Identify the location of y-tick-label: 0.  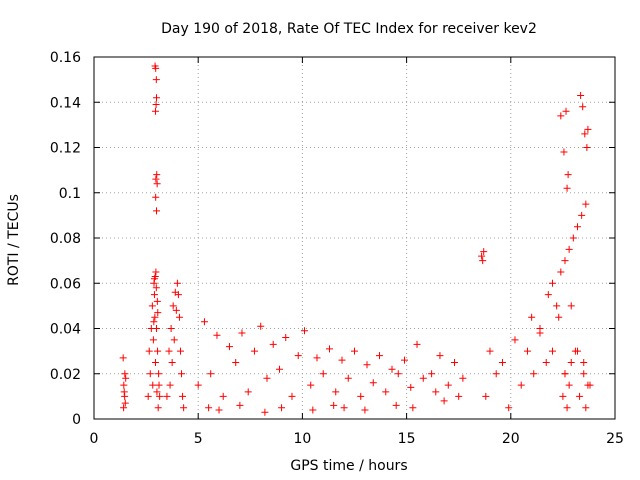
(76, 420).